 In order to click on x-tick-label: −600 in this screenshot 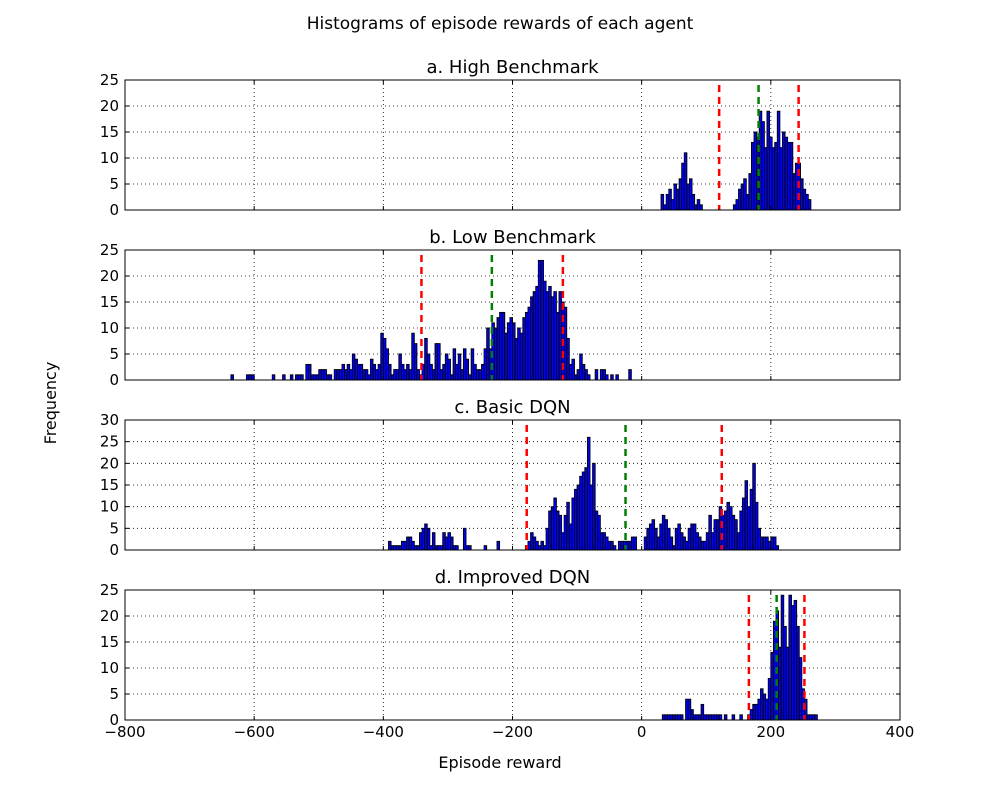, I will do `click(254, 732)`.